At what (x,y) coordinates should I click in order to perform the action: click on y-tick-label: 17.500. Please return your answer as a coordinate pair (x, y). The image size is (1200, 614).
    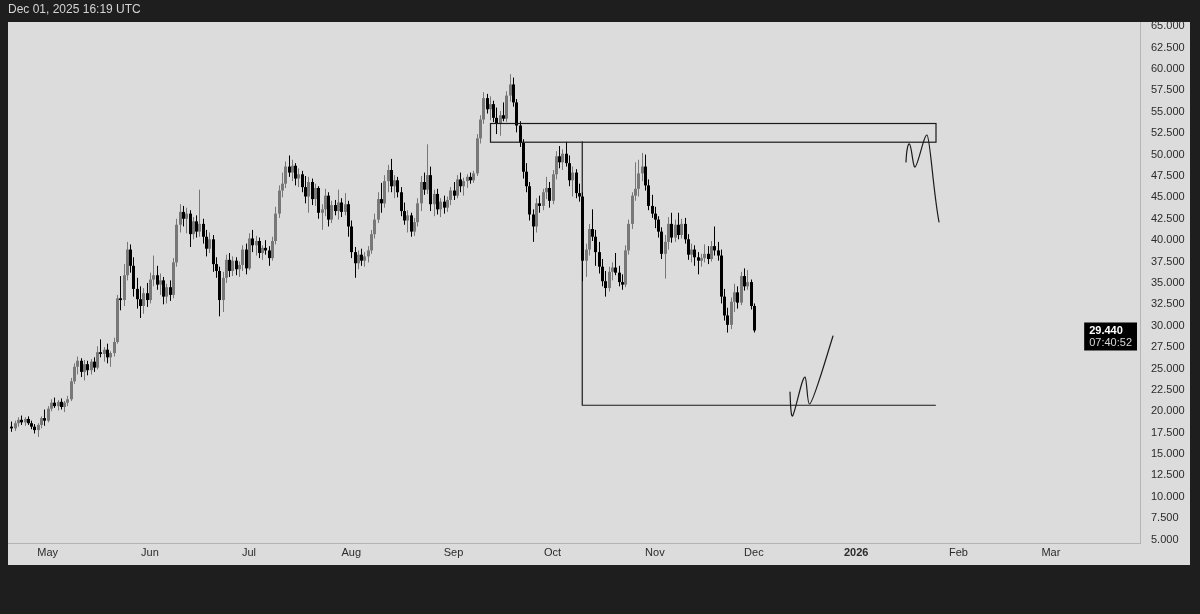
    Looking at the image, I should click on (1168, 431).